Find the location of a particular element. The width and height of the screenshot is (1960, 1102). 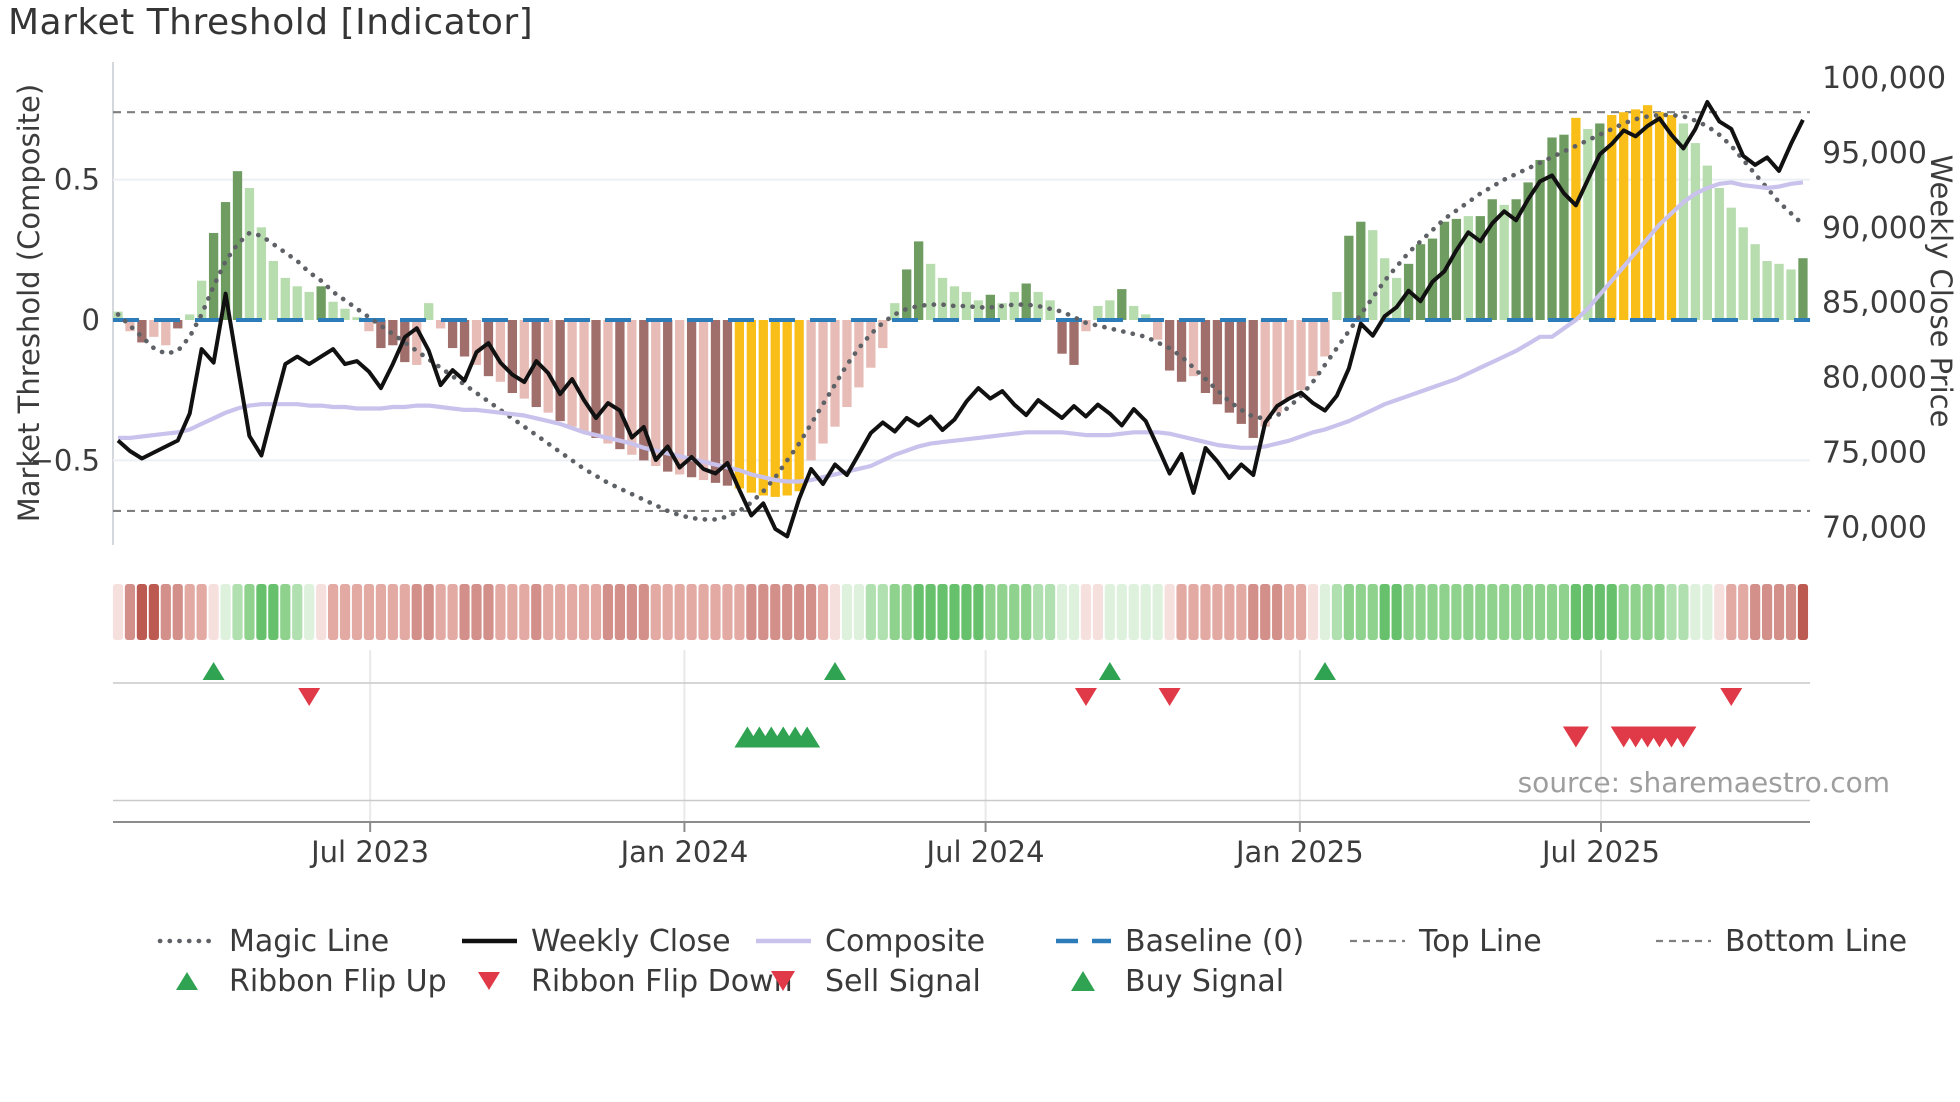

ribbon-flip-down-marker is located at coordinates (309, 697).